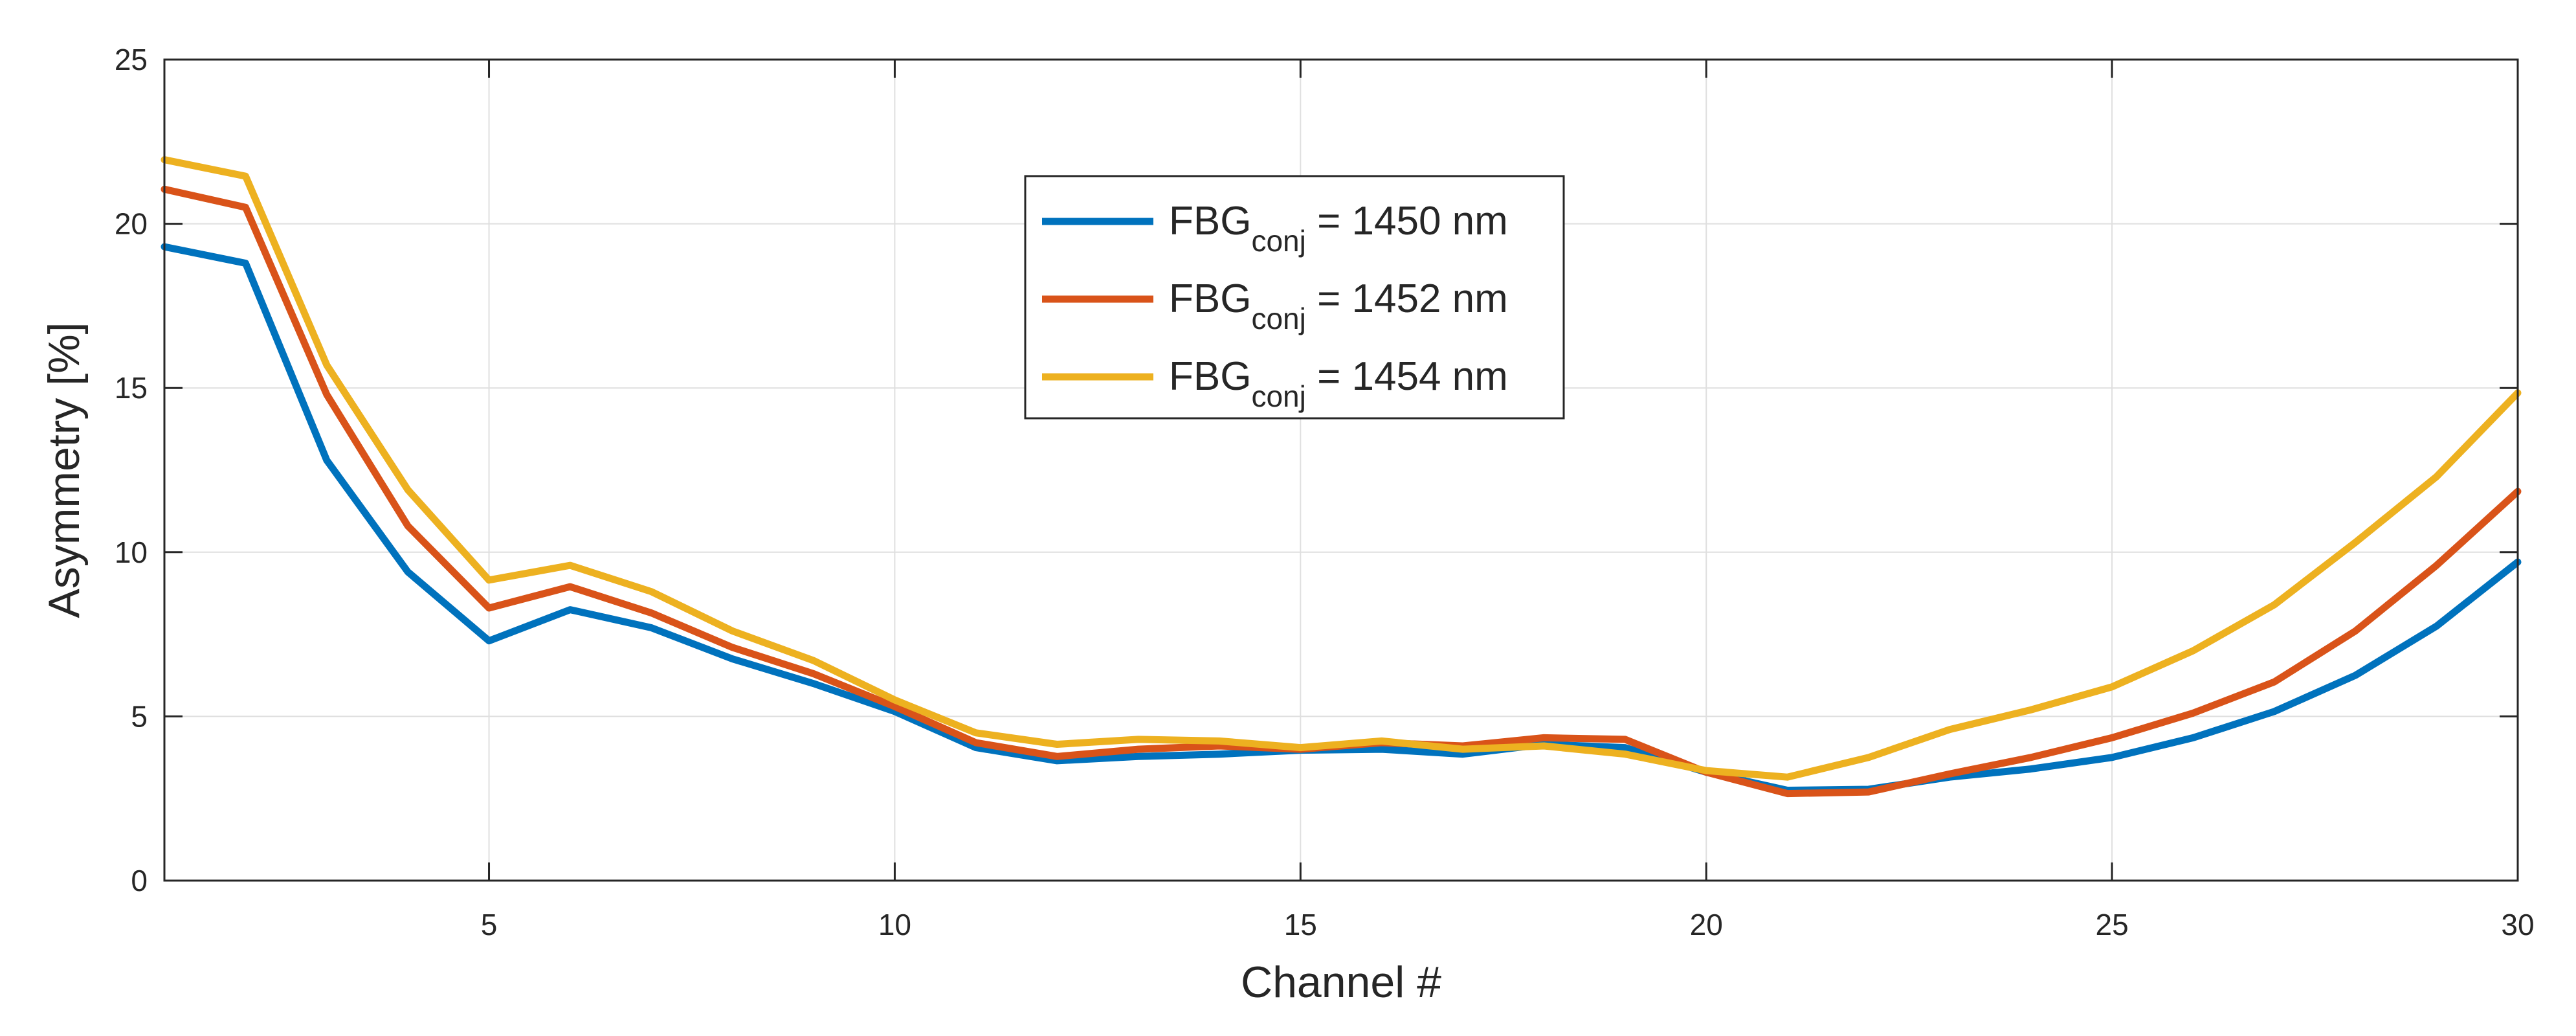 Image resolution: width=2576 pixels, height=1036 pixels. I want to click on y-tick-label: 15, so click(131, 388).